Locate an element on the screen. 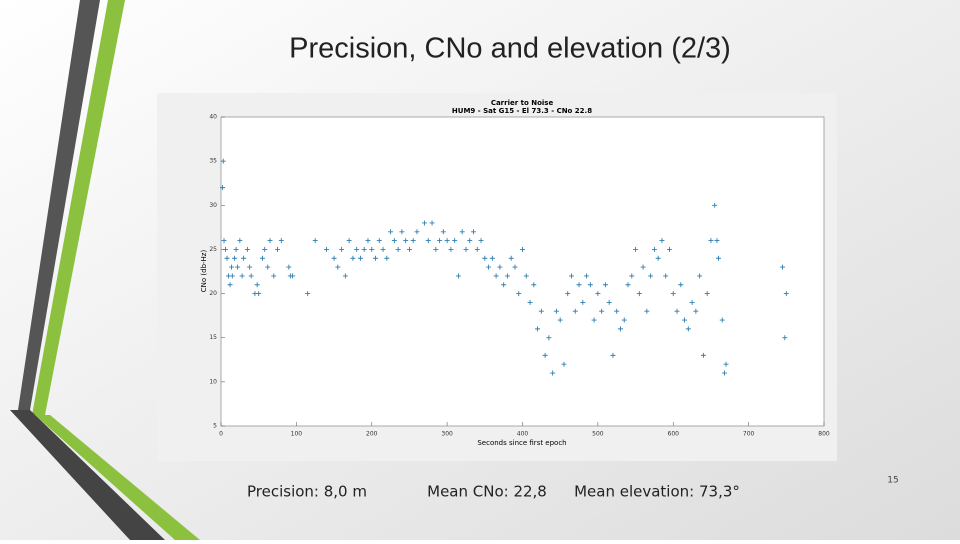 The width and height of the screenshot is (960, 544). slide-title: Precision, CNo and elevation (2/3) is located at coordinates (510, 49).